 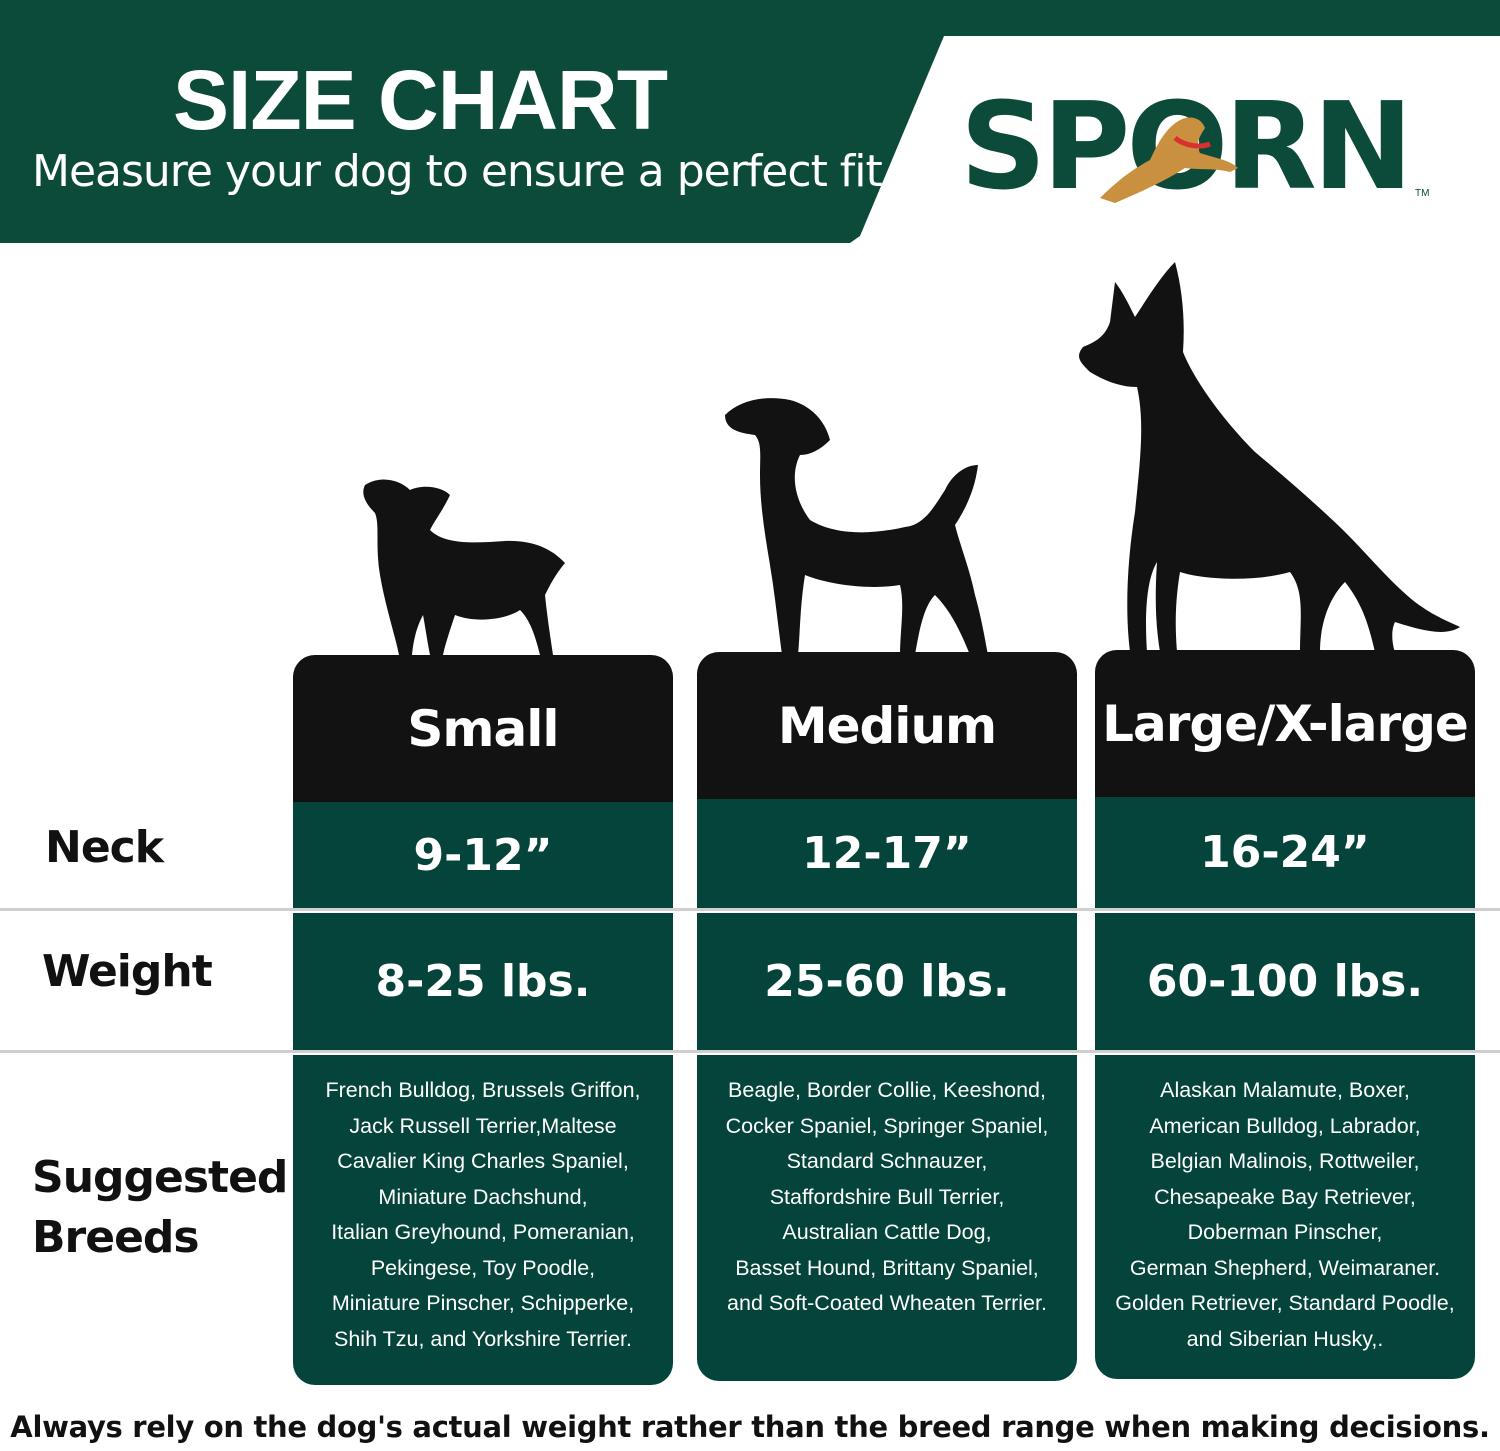 I want to click on breed-line: Cocker Spaniel, Springer Spaniel,, so click(x=887, y=1125).